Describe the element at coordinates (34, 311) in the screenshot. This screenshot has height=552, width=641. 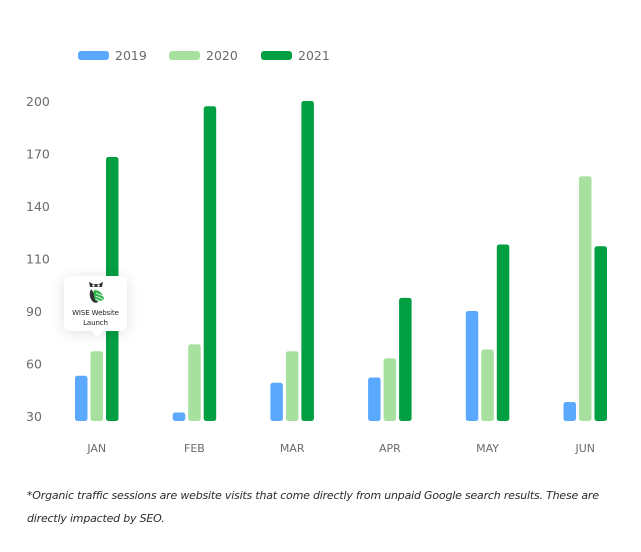
I see `y-tick-label: 90` at that location.